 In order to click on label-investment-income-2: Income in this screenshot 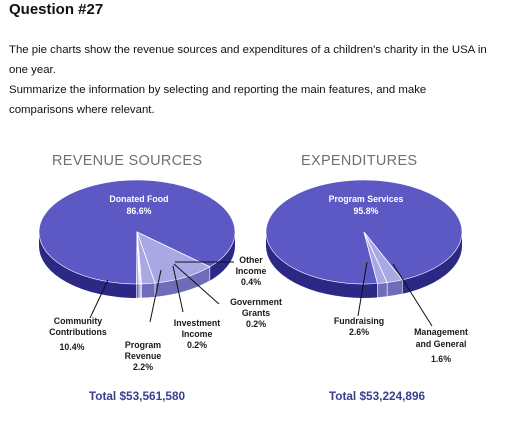, I will do `click(197, 334)`.